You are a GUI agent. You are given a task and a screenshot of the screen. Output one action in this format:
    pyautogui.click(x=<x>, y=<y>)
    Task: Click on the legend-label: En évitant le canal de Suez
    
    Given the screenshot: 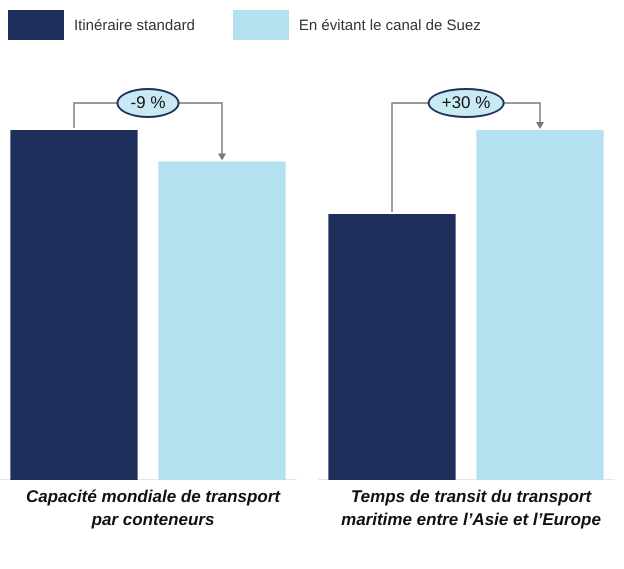 What is the action you would take?
    pyautogui.click(x=389, y=25)
    